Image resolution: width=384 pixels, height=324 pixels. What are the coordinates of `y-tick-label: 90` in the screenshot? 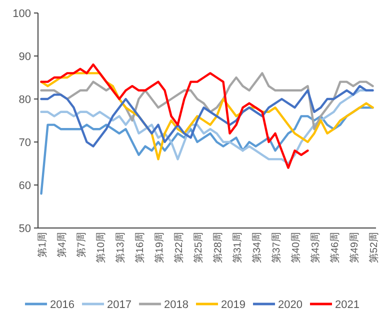 It's located at (24, 57).